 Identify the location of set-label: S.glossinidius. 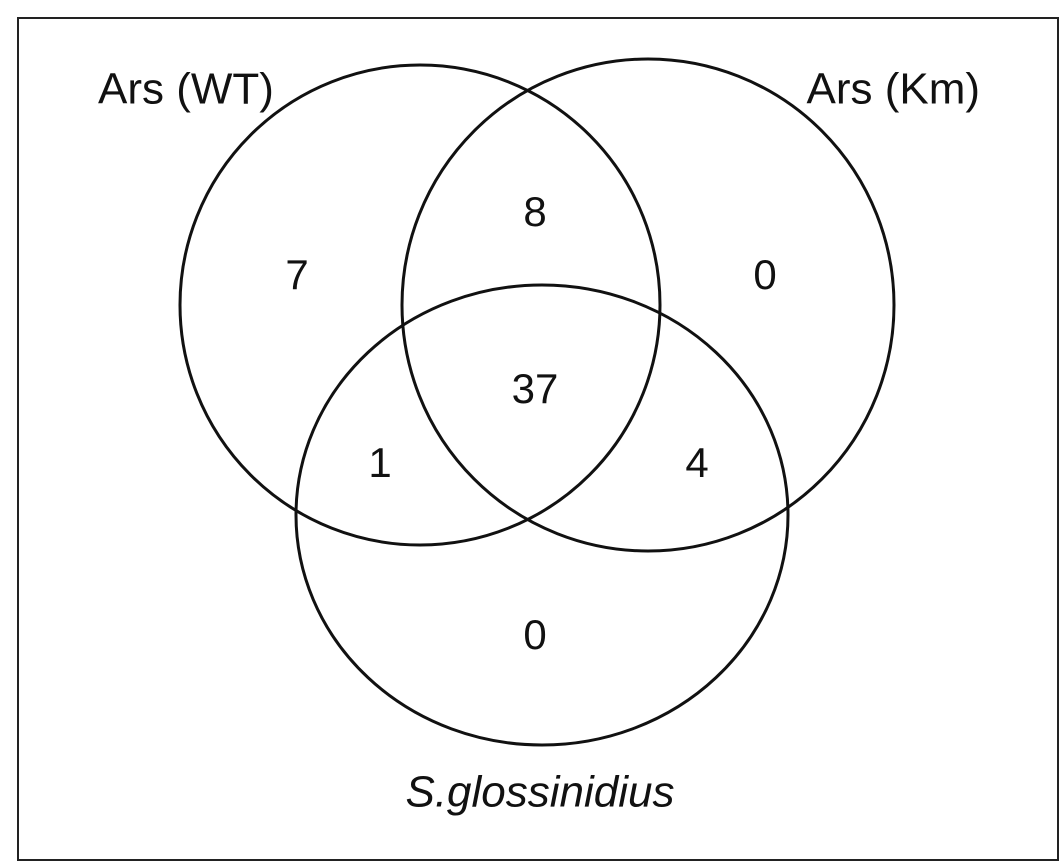
(539, 792).